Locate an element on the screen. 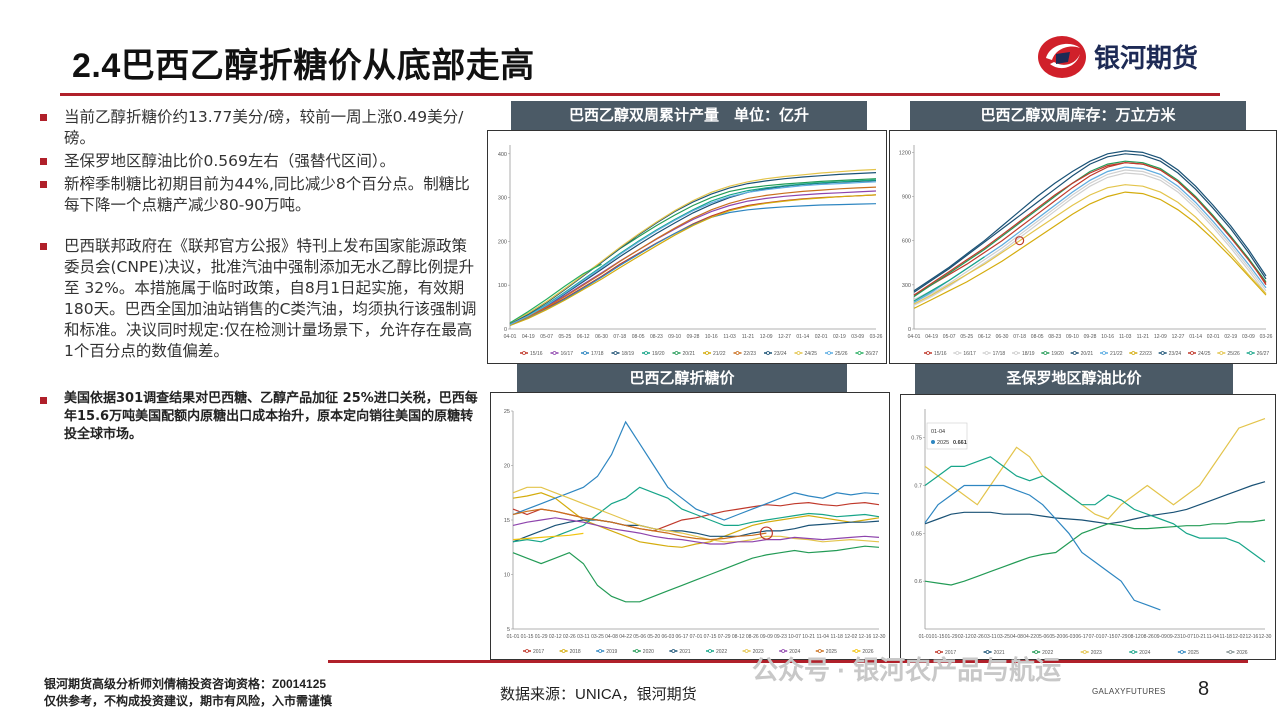  x-tick-label: 01-15 is located at coordinates (938, 637).